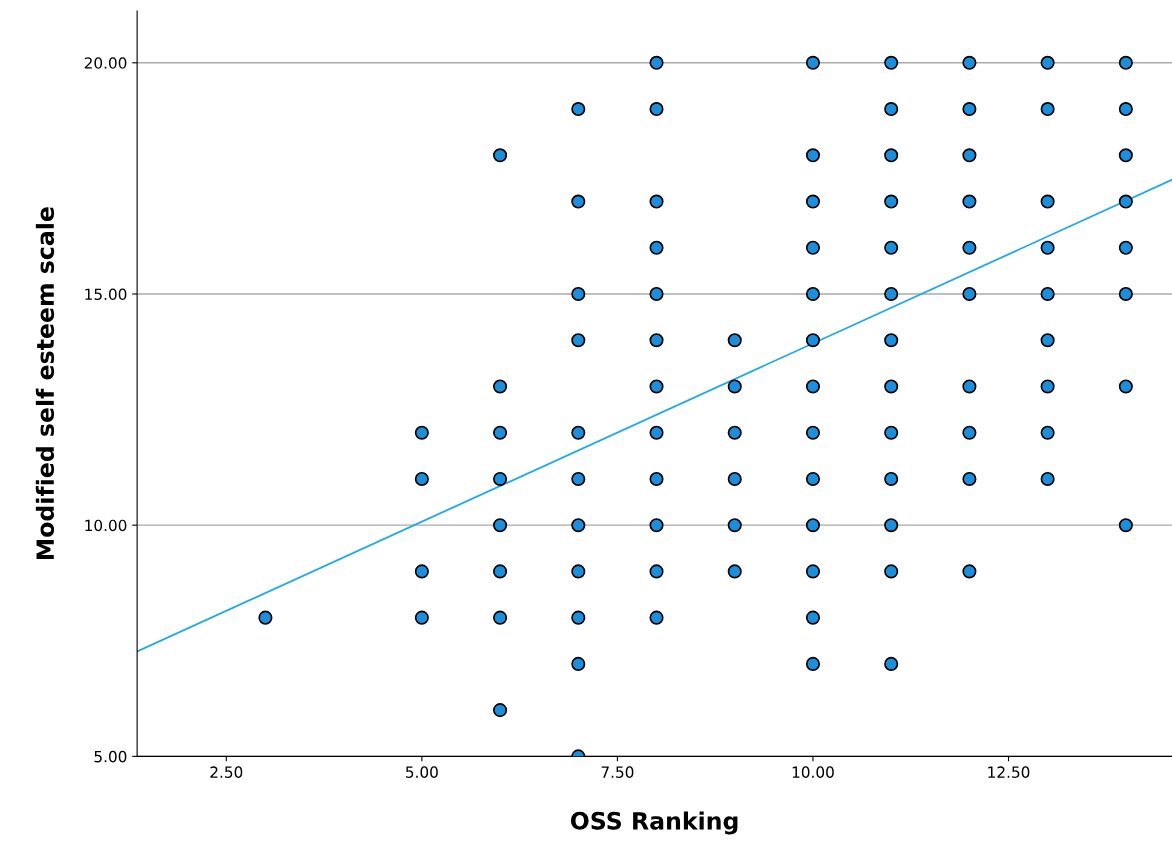  I want to click on x-tick-label: 12.50, so click(1009, 772).